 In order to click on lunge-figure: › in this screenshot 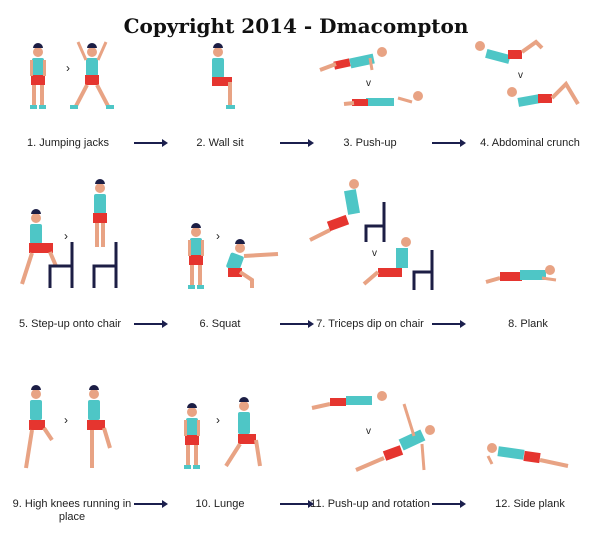, I will do `click(223, 433)`.